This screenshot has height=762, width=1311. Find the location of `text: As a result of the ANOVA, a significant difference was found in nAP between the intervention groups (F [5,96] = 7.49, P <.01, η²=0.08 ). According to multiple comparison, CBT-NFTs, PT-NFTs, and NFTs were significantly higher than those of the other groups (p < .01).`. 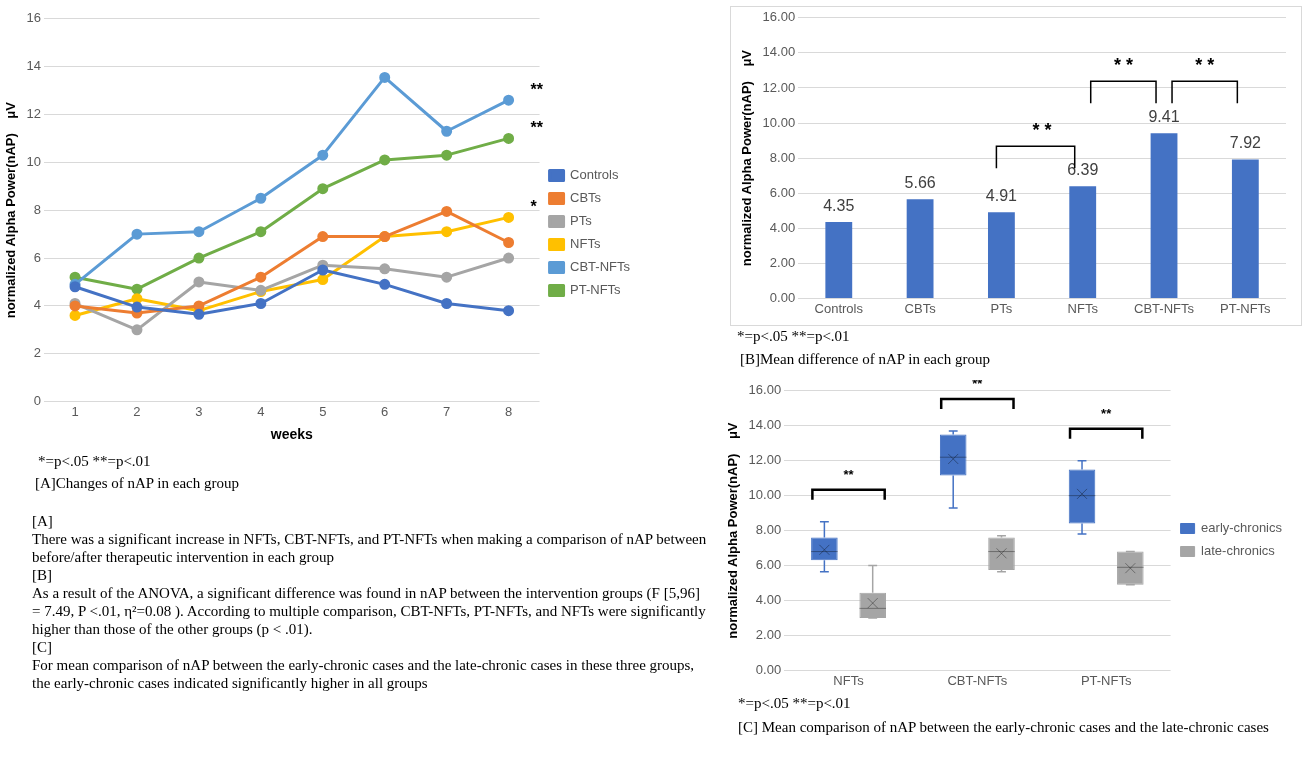

text: As a result of the ANOVA, a significant difference was found in nAP between the intervention groups (F [5,96] = 7.49, P <.01, η²=0.08 ). According to multiple comparison, CBT-NFTs, PT-NFTs, and NFTs were significantly higher than those of the other groups (p < .01). is located at coordinates (369, 611).